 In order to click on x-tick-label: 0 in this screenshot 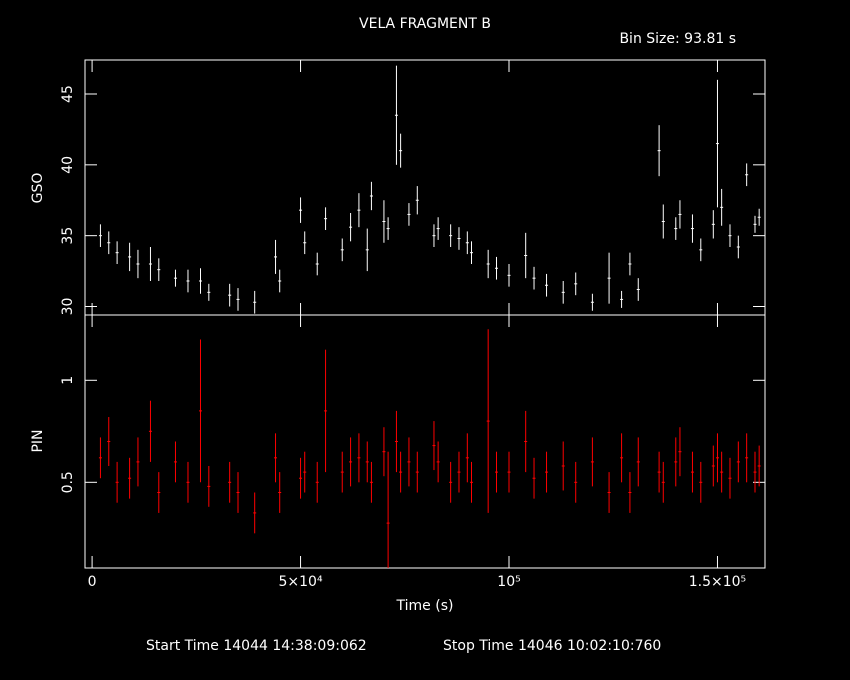, I will do `click(92, 582)`.